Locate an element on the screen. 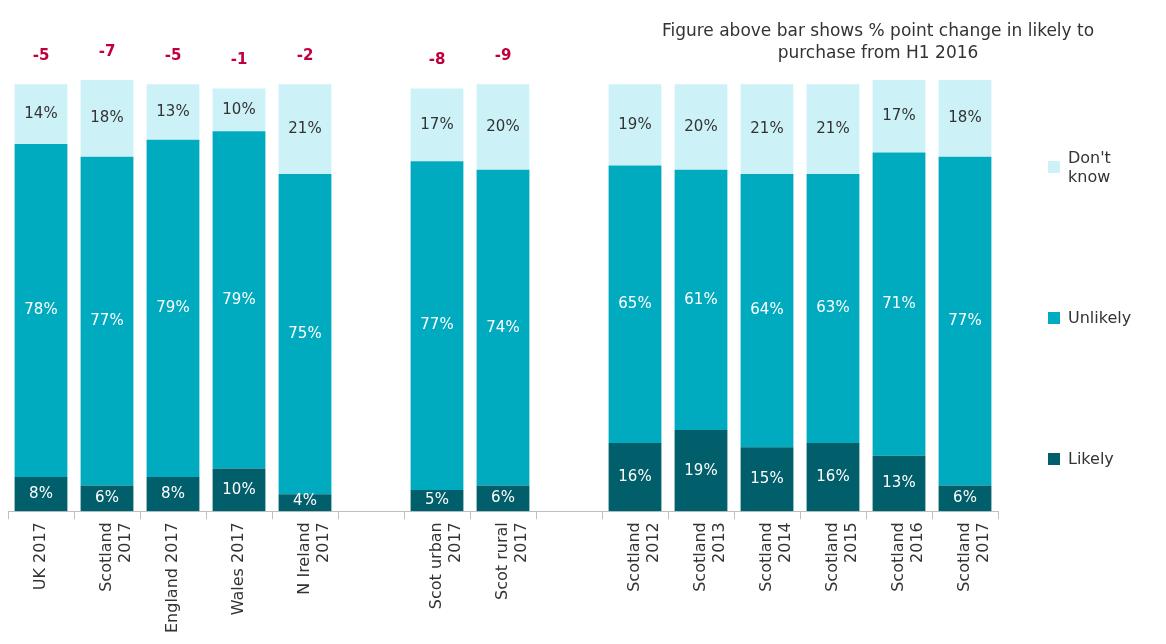  data-label: 78% is located at coordinates (41, 309).